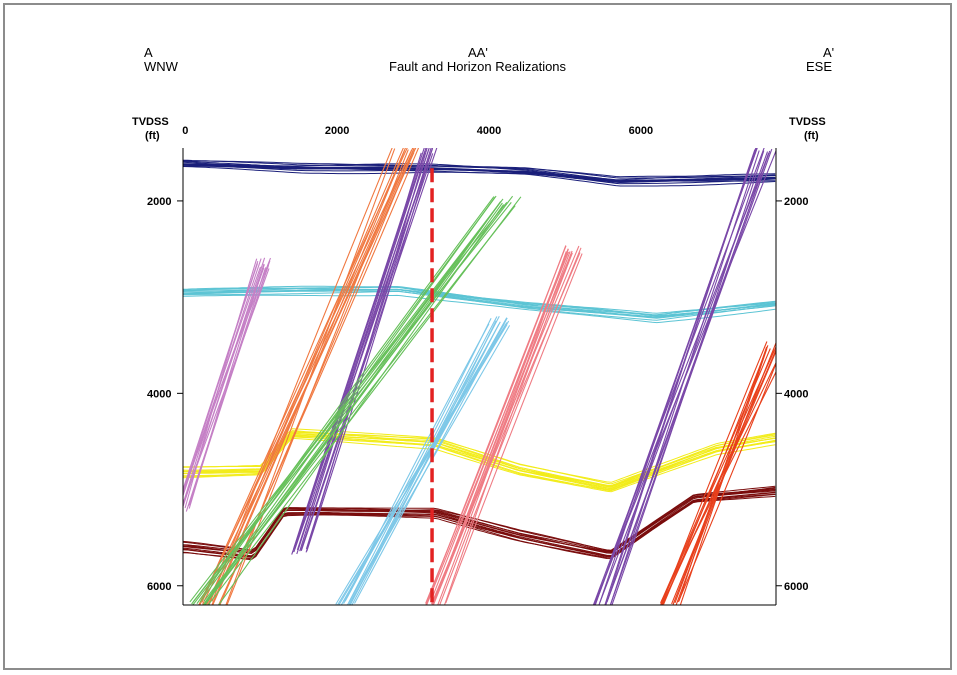 The image size is (957, 675). What do you see at coordinates (159, 587) in the screenshot?
I see `y-tick-label-left: 6000` at bounding box center [159, 587].